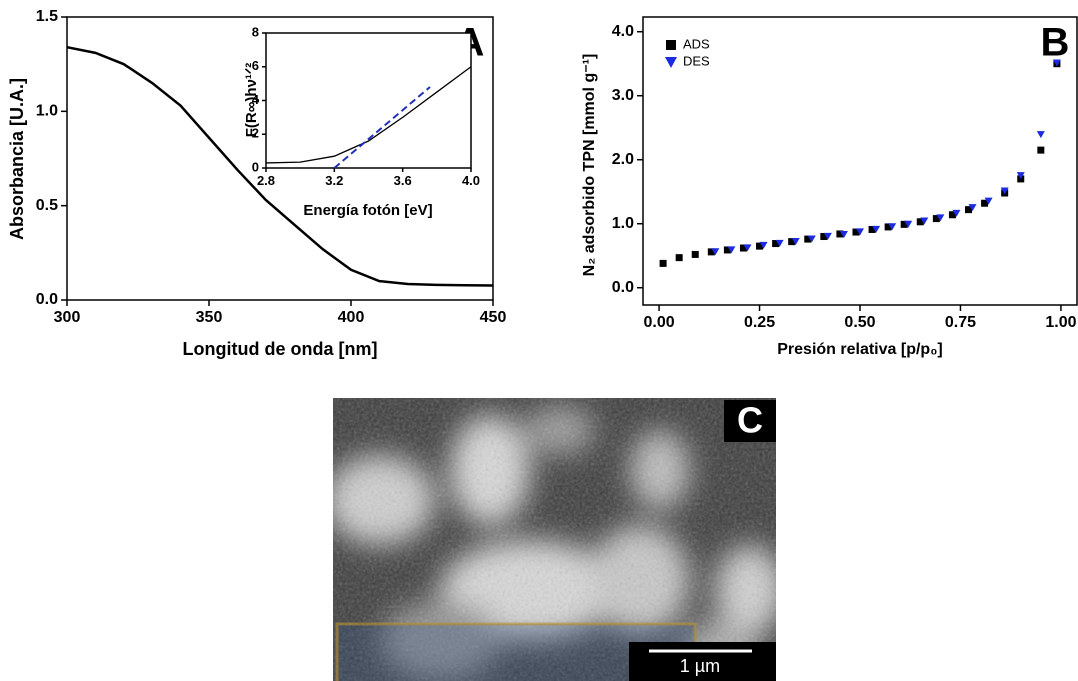  What do you see at coordinates (351, 317) in the screenshot?
I see `x-tick-label: 400` at bounding box center [351, 317].